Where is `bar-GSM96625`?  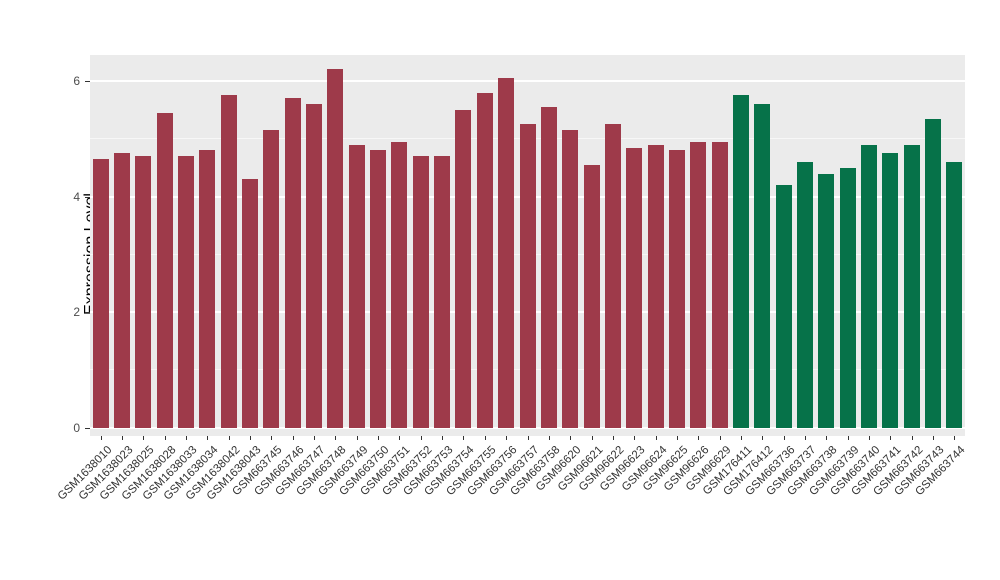
bar-GSM96625 is located at coordinates (676, 289).